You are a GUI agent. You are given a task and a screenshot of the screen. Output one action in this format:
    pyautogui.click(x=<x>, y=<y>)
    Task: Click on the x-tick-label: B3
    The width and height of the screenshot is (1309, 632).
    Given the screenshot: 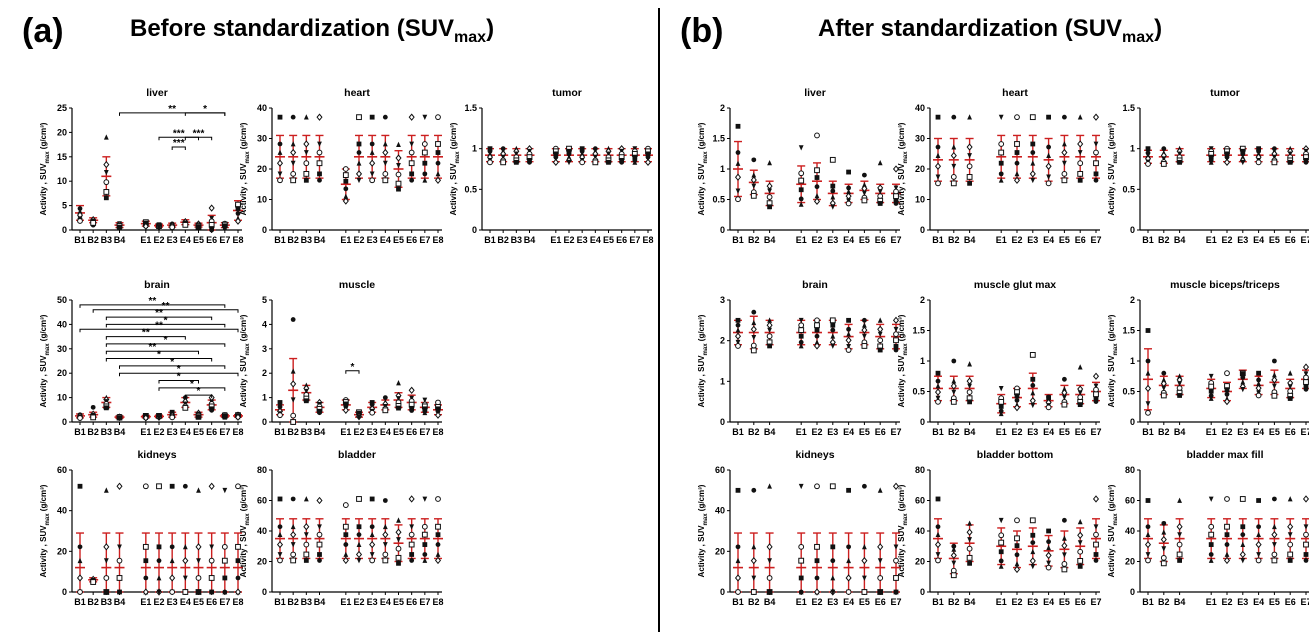 What is the action you would take?
    pyautogui.click(x=517, y=240)
    